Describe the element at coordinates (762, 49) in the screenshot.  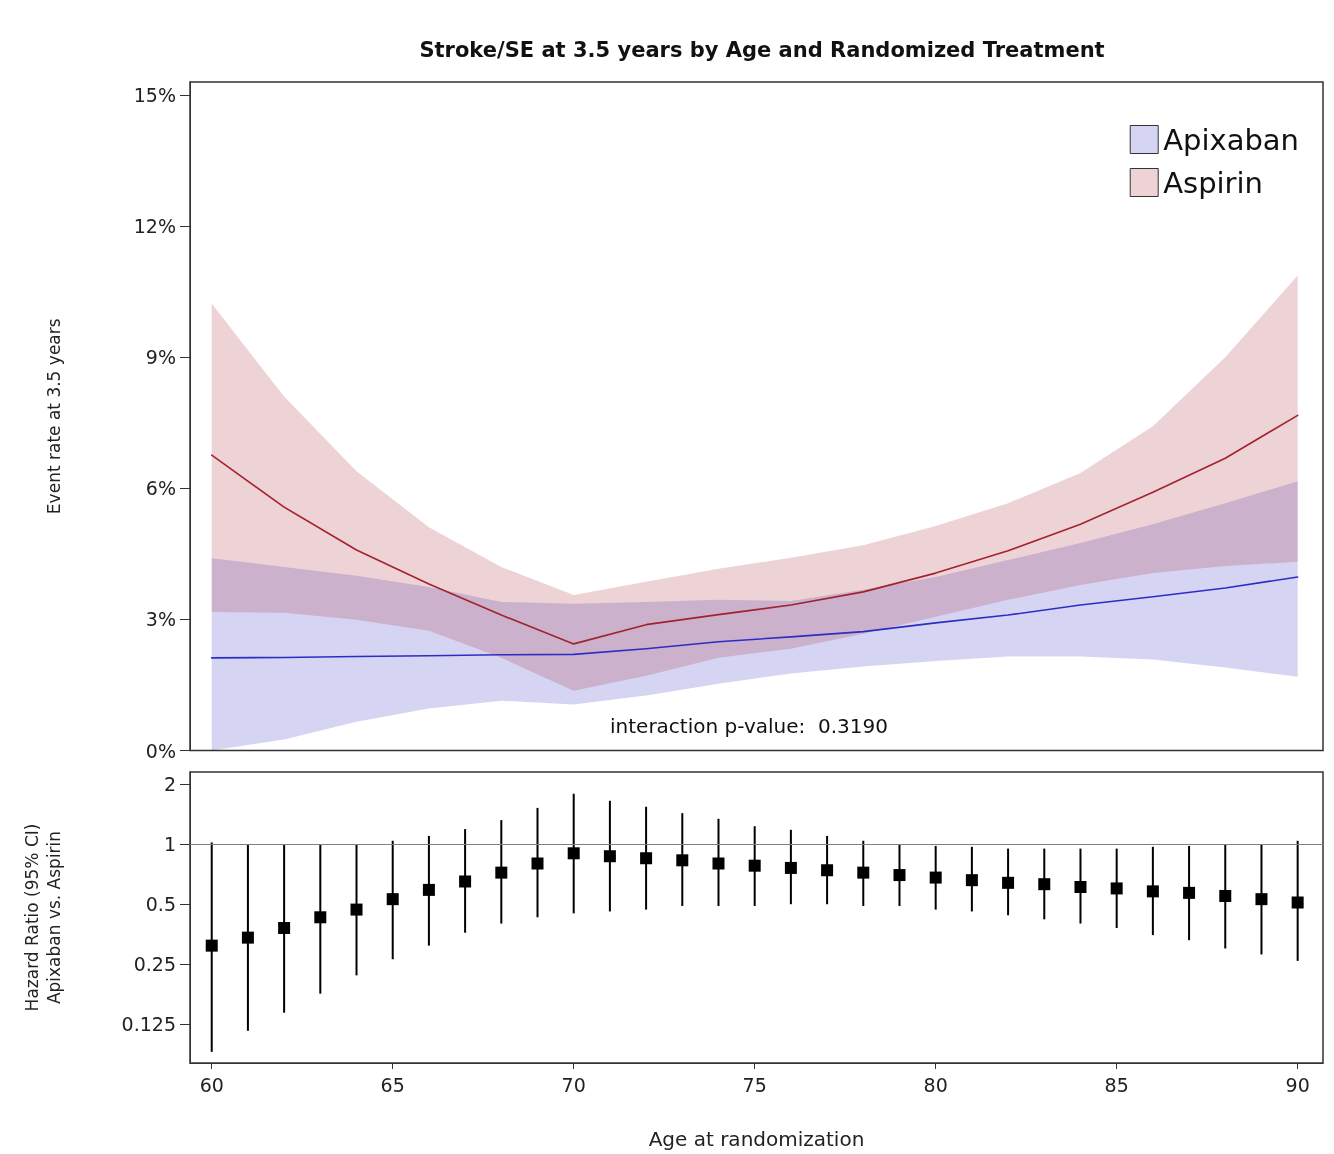
I see `chart-title: Stroke/SE at 3.5 years by Age and Randomized Treatment` at that location.